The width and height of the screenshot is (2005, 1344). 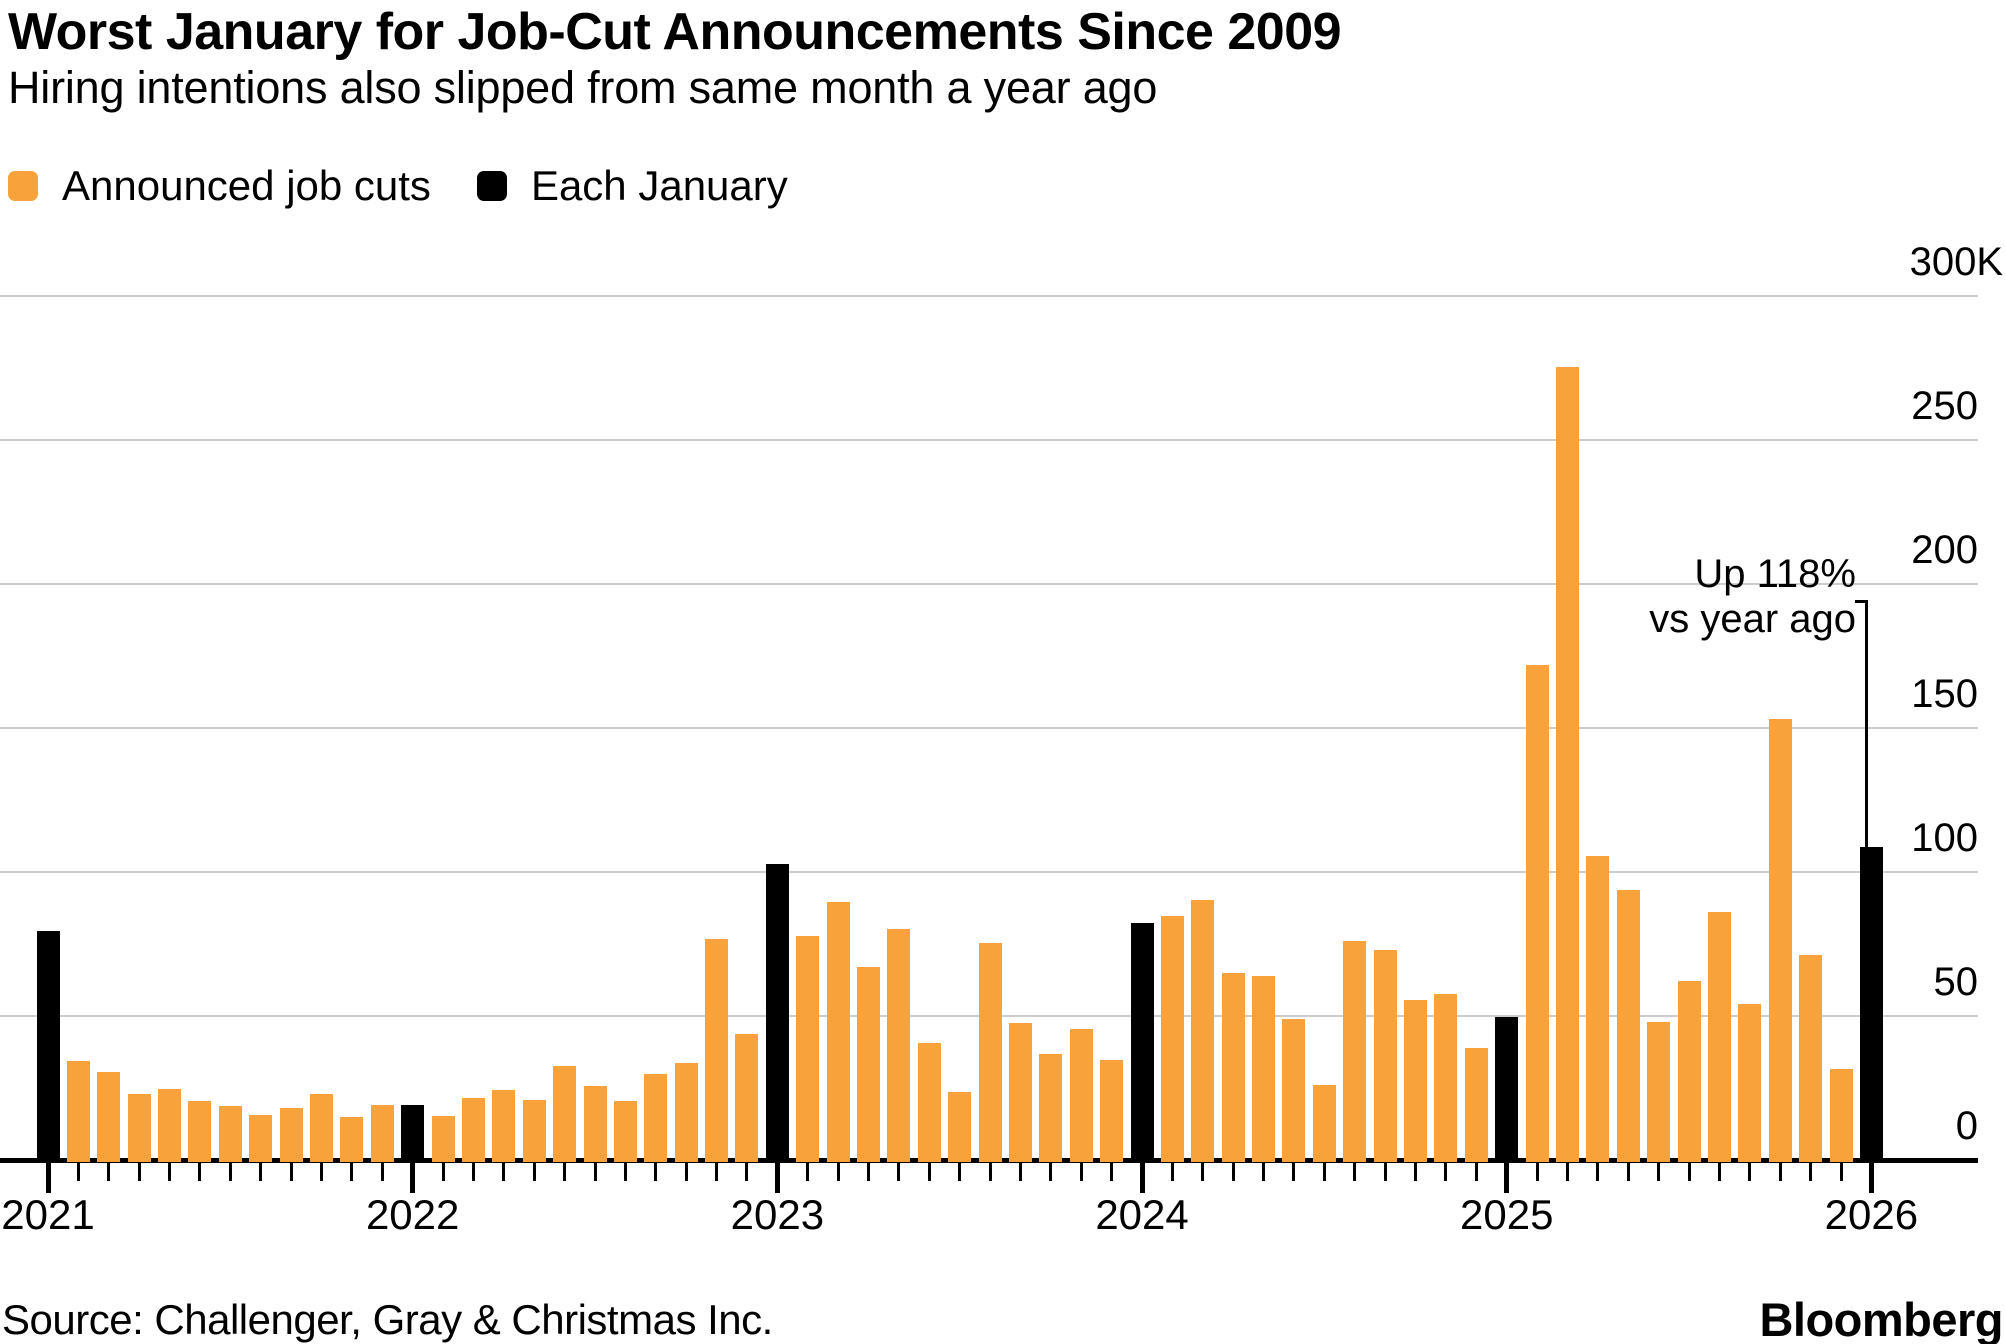 I want to click on gridline-200k, so click(x=989, y=584).